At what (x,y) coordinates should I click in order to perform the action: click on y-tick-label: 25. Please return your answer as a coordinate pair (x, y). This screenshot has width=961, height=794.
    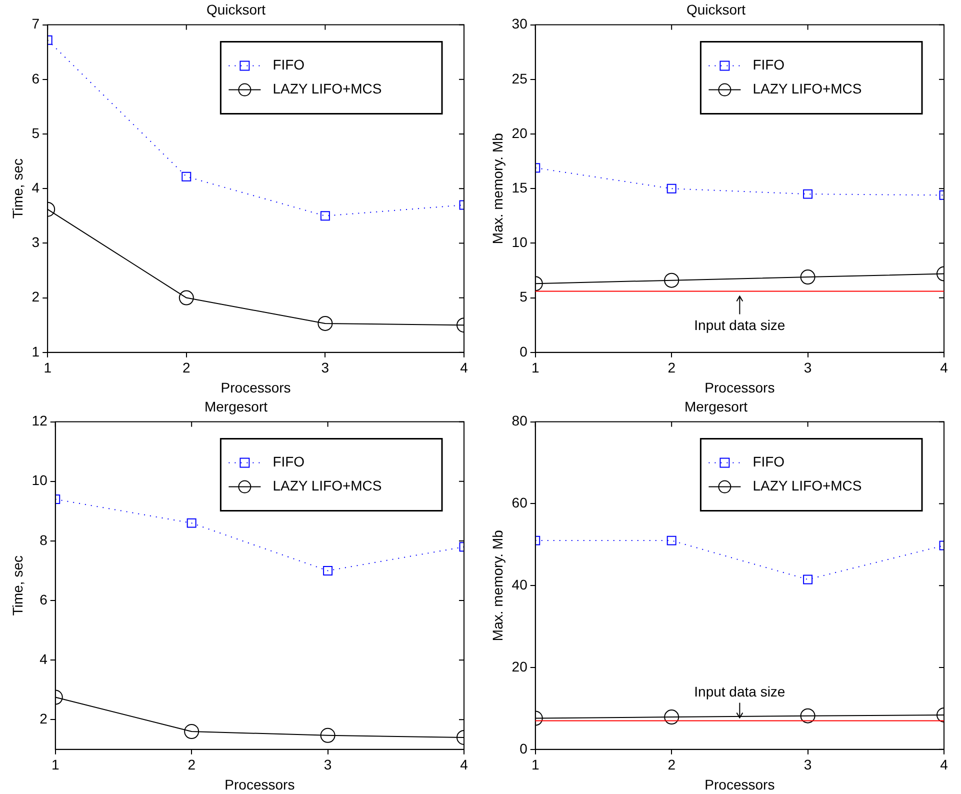
    Looking at the image, I should click on (520, 78).